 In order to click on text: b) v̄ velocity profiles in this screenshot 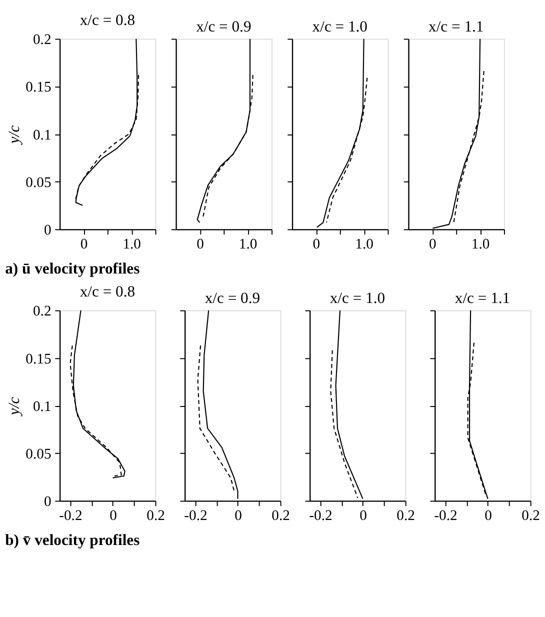, I will do `click(72, 541)`.